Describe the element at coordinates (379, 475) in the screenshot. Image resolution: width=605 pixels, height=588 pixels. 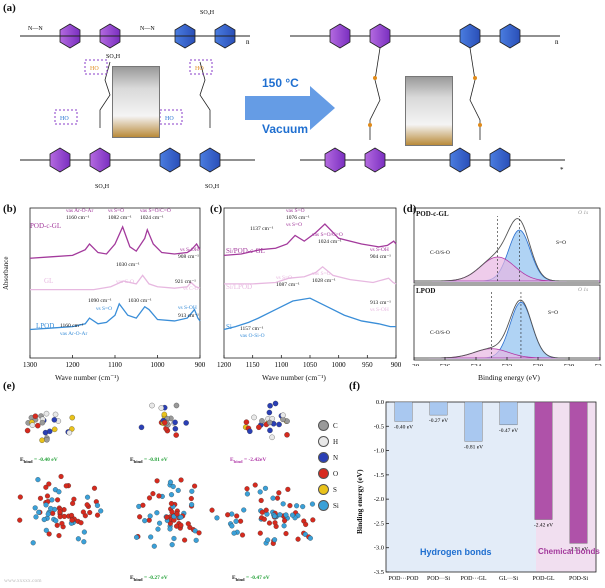
I see `f-ytick-label: -1.5` at that location.